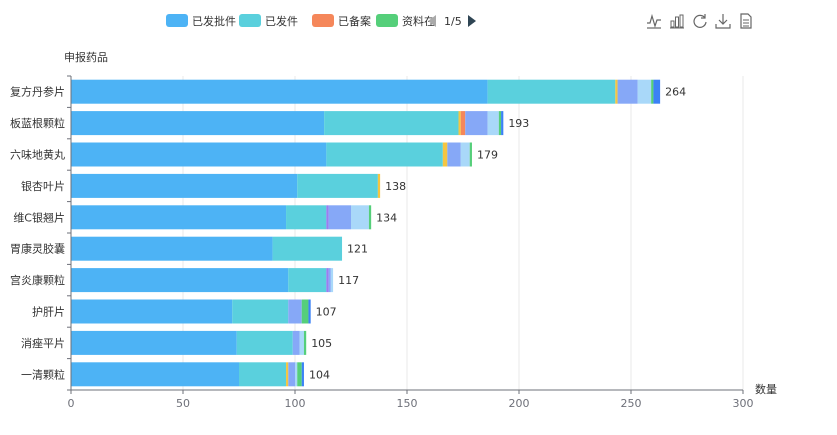  I want to click on y-tick-label: 宫炎康颗粒, so click(37, 280).